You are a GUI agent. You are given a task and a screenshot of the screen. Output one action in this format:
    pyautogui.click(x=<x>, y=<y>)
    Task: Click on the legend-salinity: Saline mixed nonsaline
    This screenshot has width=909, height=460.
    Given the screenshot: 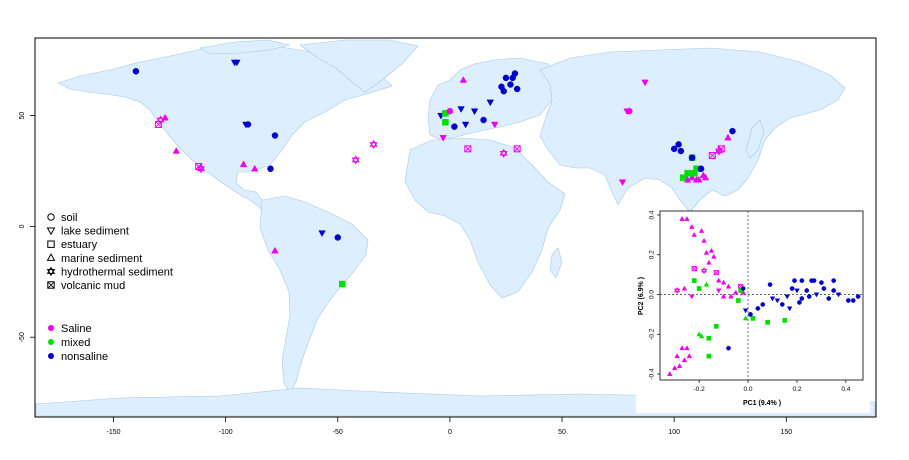 What is the action you would take?
    pyautogui.click(x=78, y=343)
    